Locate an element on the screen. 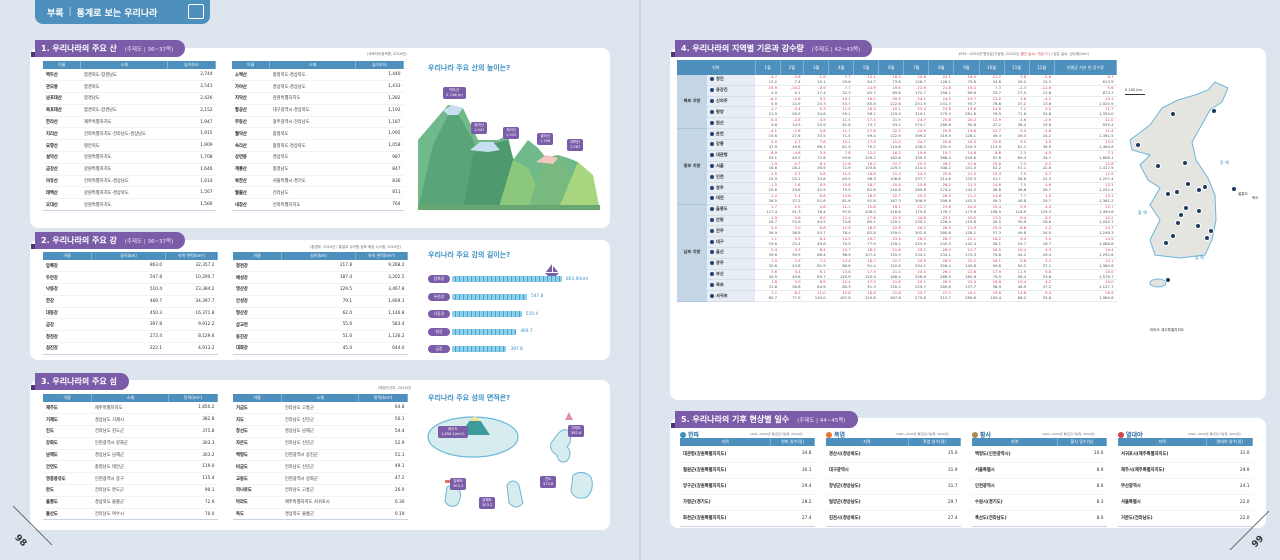 The height and width of the screenshot is (560, 1280). column-header: 5월 is located at coordinates (866, 67).